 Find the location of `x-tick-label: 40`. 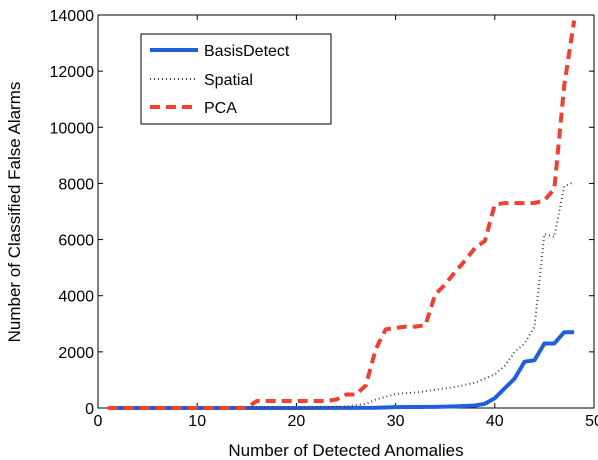

x-tick-label: 40 is located at coordinates (495, 421).